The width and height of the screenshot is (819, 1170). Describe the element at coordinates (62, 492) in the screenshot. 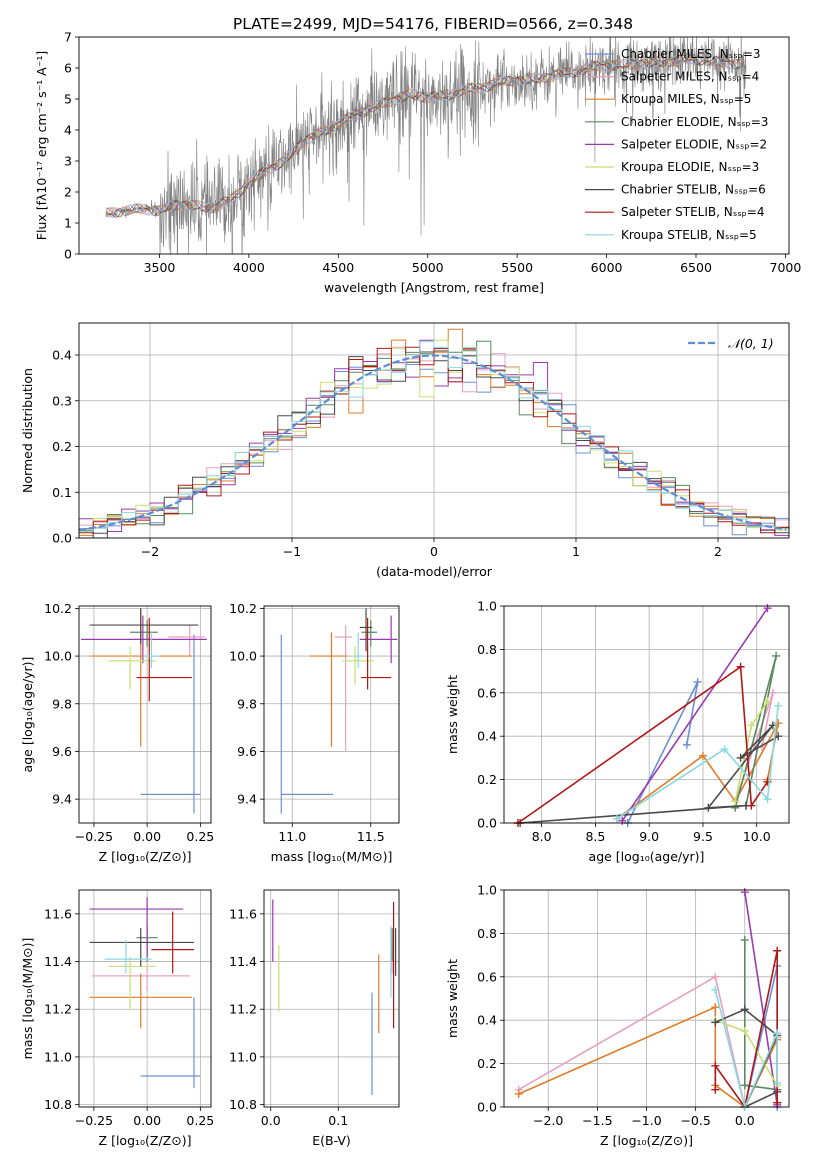

I see `y-tick-label: 0.1` at that location.